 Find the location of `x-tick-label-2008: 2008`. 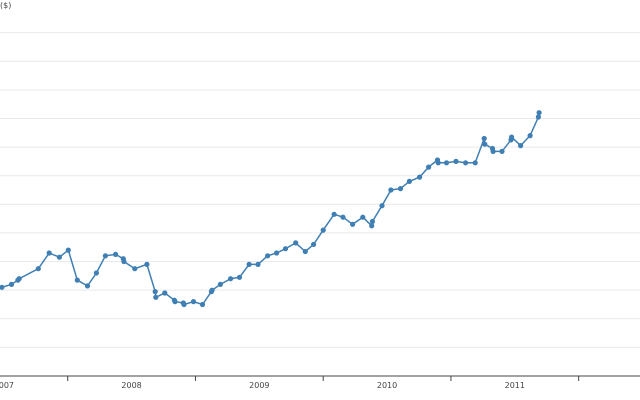

x-tick-label-2008: 2008 is located at coordinates (131, 385).